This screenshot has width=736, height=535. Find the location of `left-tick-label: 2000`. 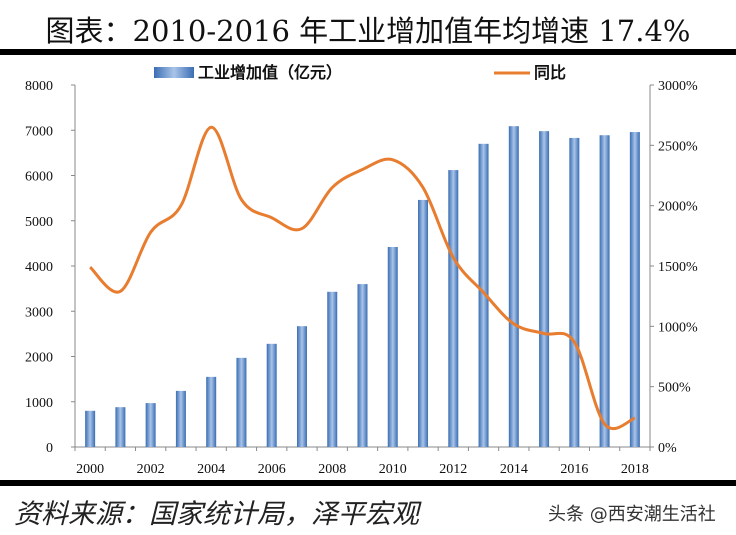

left-tick-label: 2000 is located at coordinates (39, 358).